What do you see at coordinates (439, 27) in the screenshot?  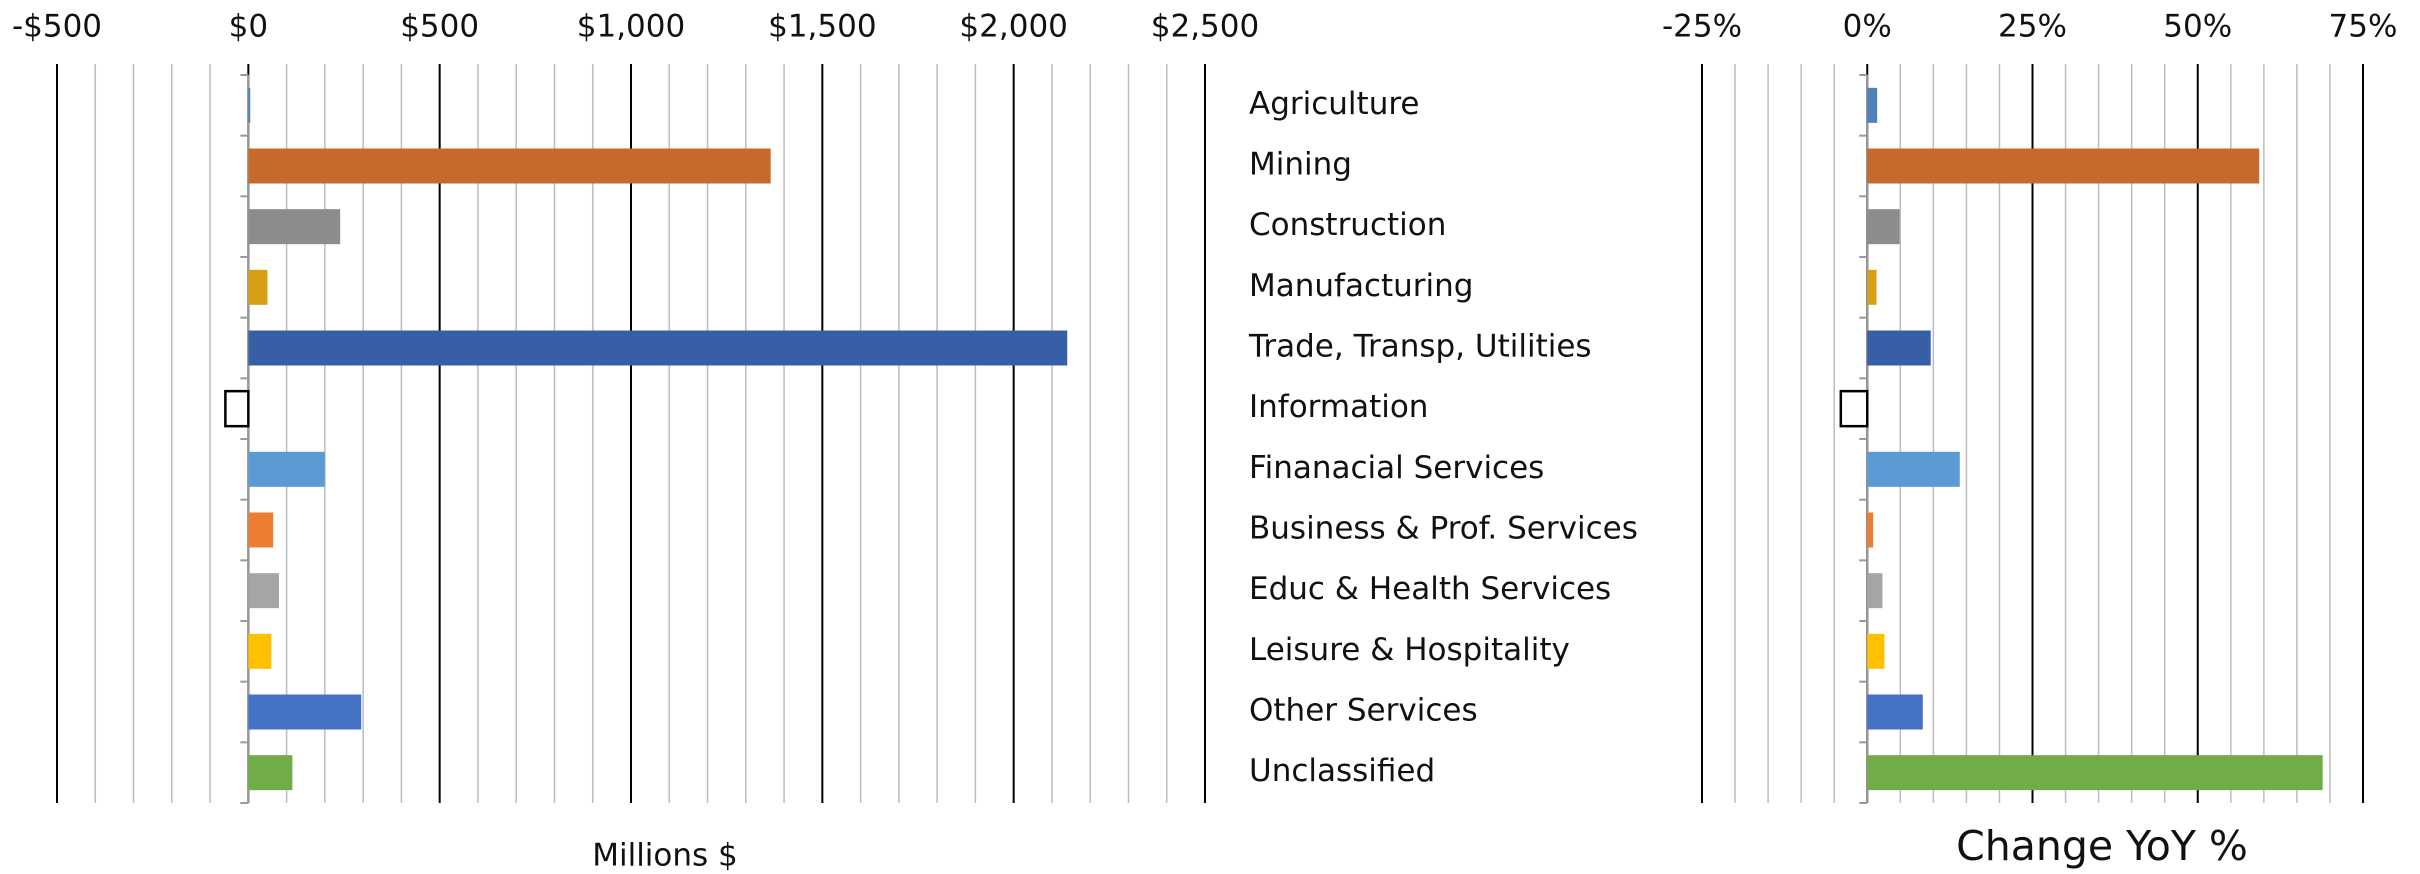 I see `x-tick-label: $500` at bounding box center [439, 27].